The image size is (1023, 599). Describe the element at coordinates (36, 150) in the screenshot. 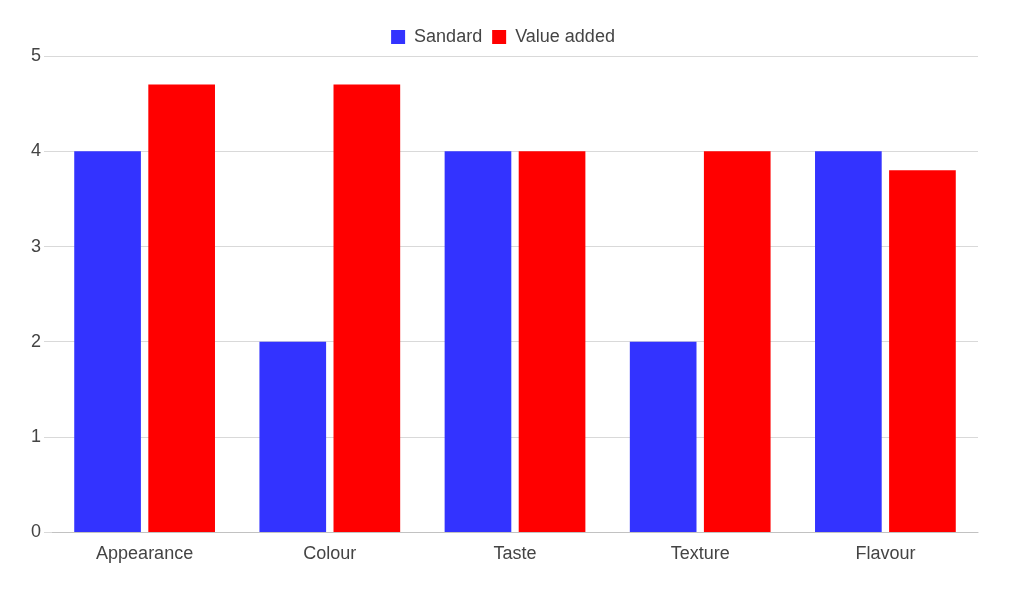

I see `y-tick-label: 4` at that location.